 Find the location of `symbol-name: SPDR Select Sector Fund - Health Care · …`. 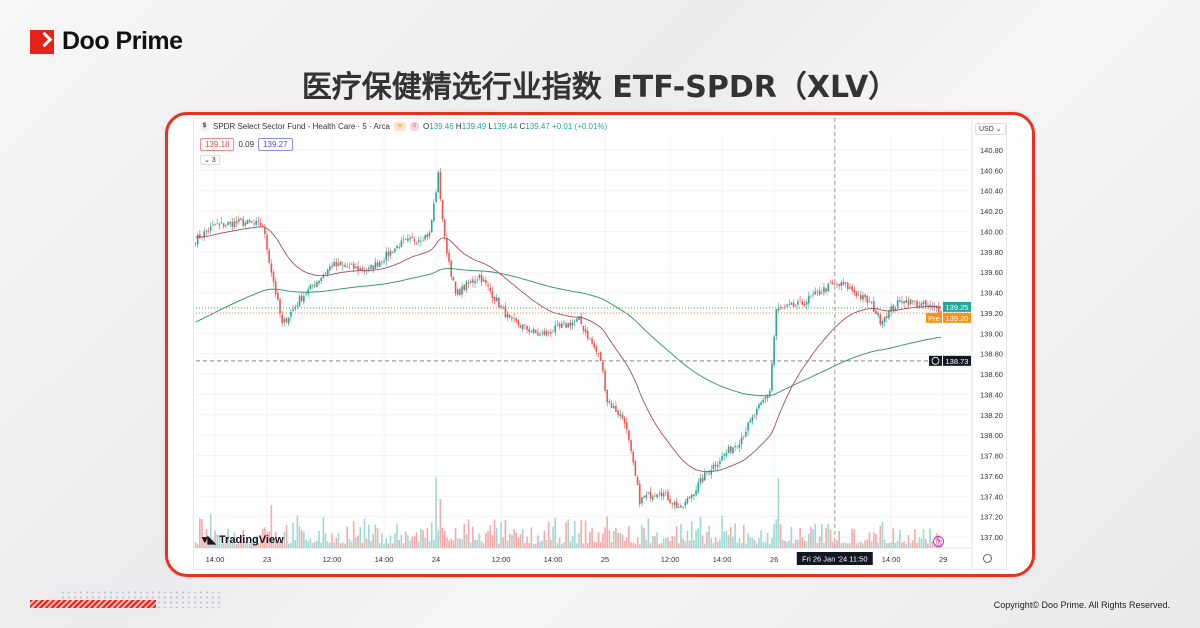

symbol-name: SPDR Select Sector Fund - Health Care · … is located at coordinates (301, 126).